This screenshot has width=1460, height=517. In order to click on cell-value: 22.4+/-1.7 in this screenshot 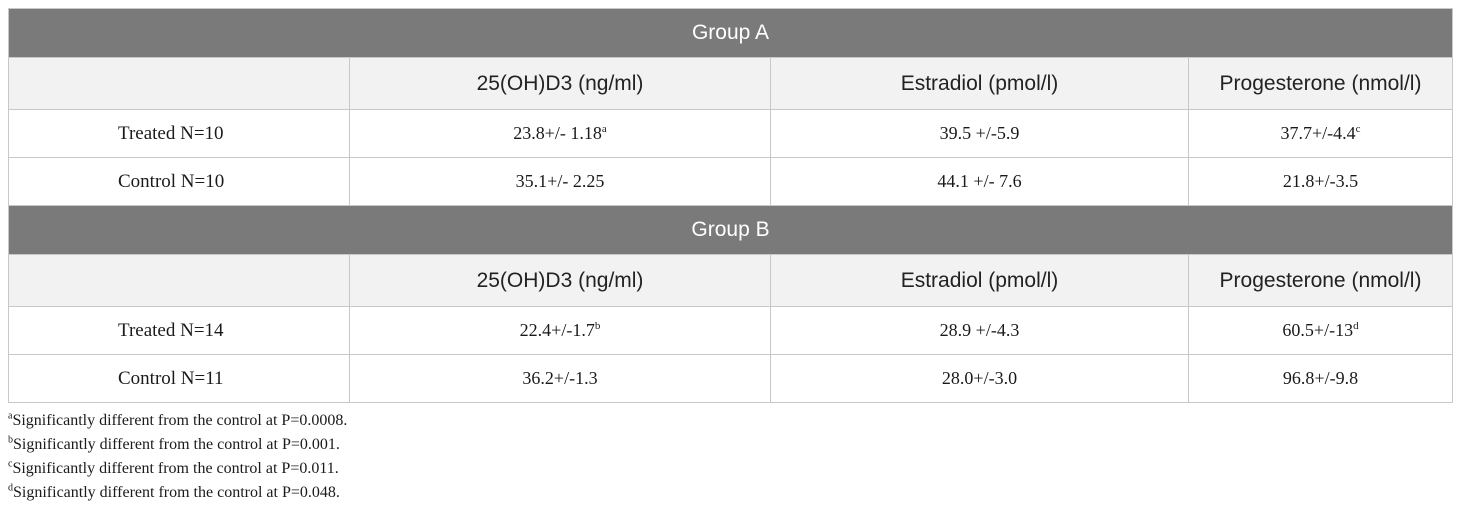, I will do `click(557, 330)`.